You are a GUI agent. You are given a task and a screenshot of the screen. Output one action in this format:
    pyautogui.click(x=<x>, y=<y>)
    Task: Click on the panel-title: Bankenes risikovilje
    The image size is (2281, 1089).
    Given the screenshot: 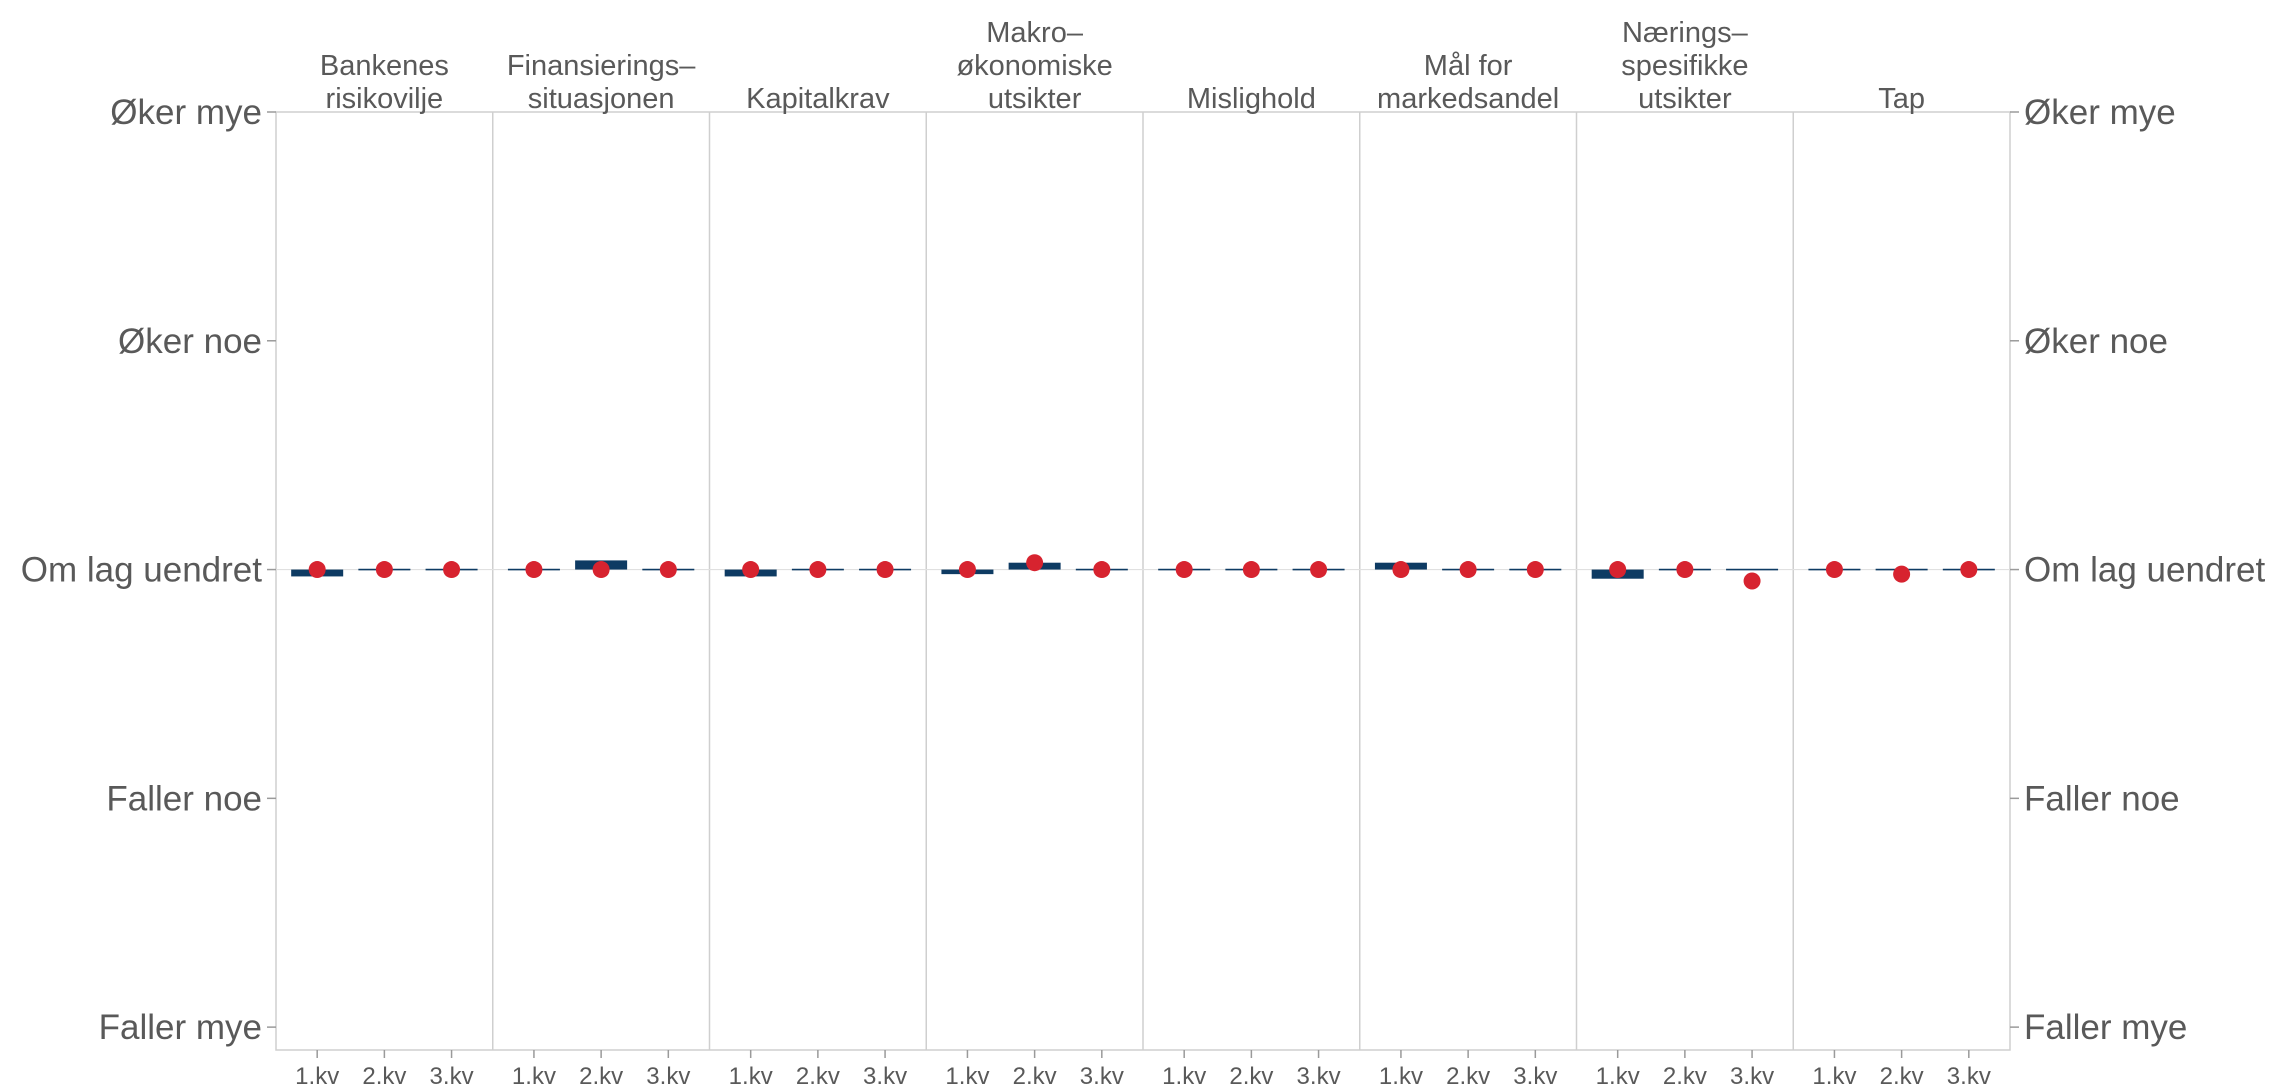 What is the action you would take?
    pyautogui.click(x=384, y=82)
    